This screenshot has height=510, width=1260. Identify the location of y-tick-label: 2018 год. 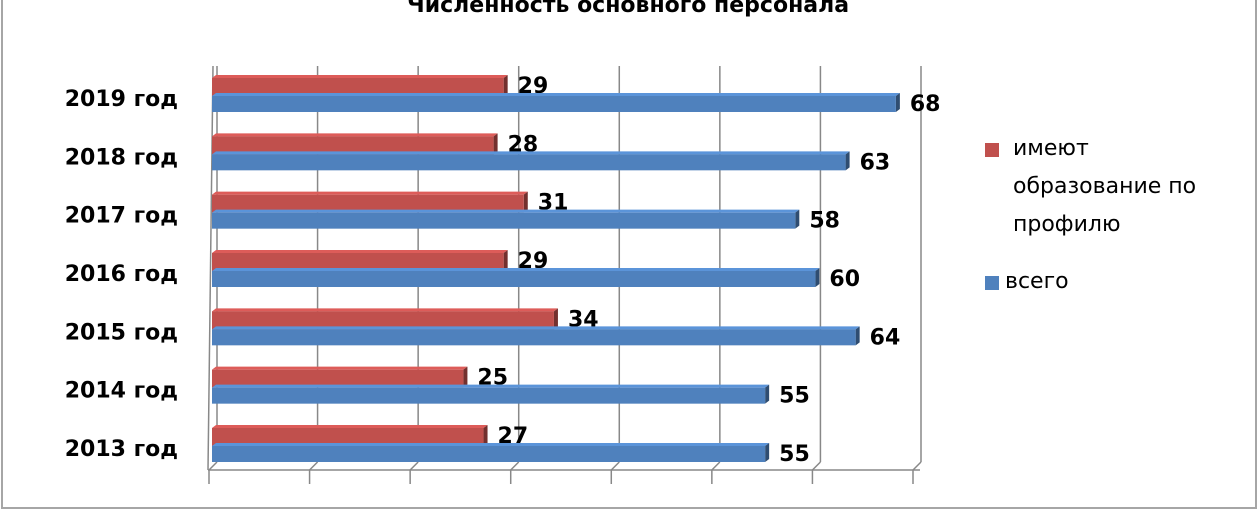
(121, 157).